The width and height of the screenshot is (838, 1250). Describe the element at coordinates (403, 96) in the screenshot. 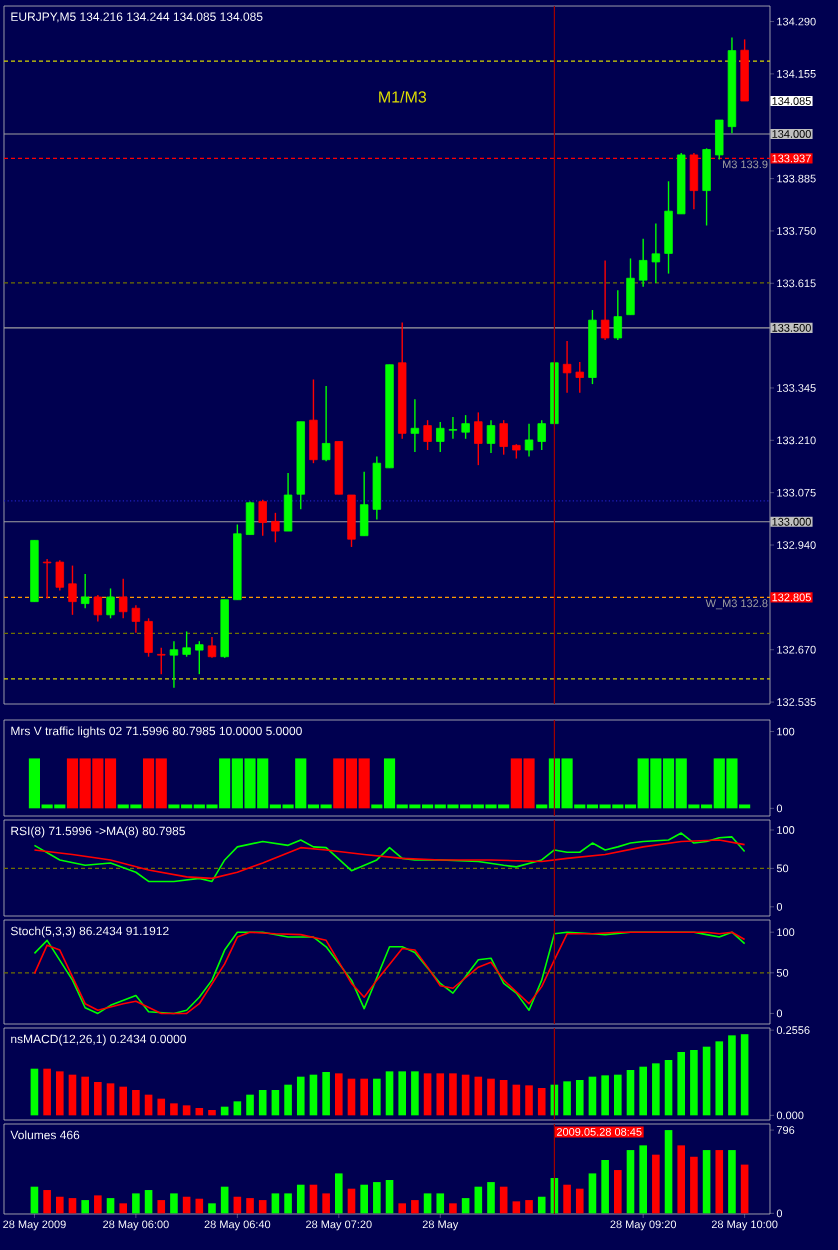

I see `annotation: M1/M3` at that location.